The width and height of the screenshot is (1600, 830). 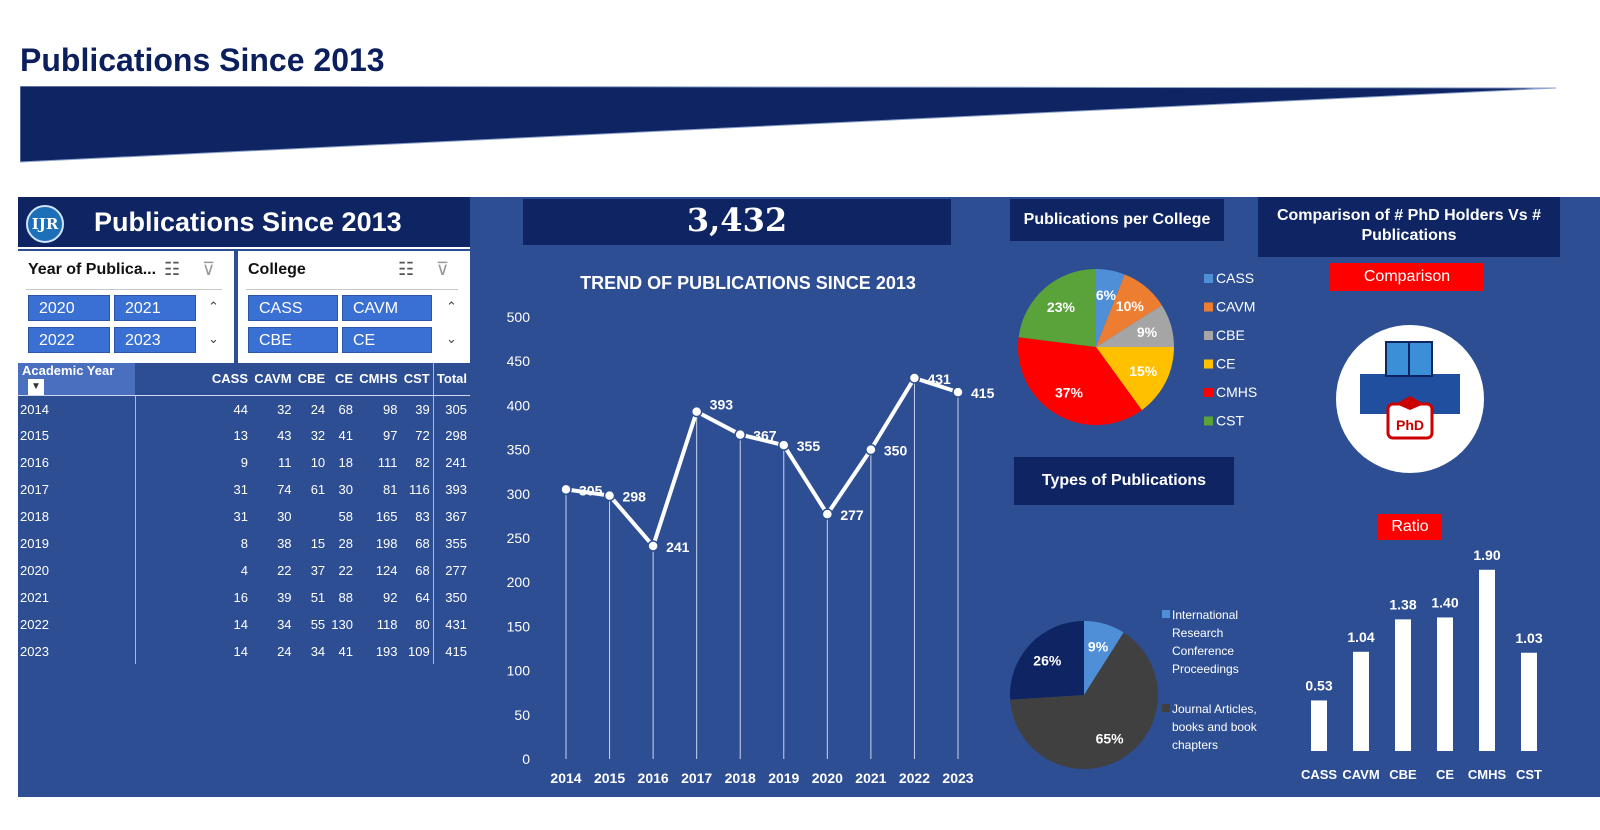 What do you see at coordinates (387, 308) in the screenshot?
I see `slicer-item-college: CAVM` at bounding box center [387, 308].